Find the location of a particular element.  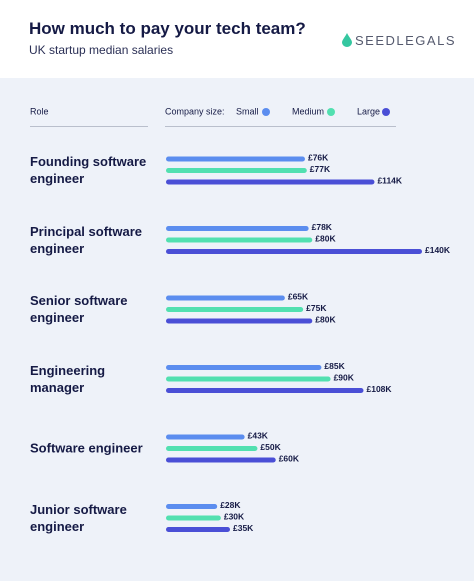

data-label: £85K is located at coordinates (334, 366).